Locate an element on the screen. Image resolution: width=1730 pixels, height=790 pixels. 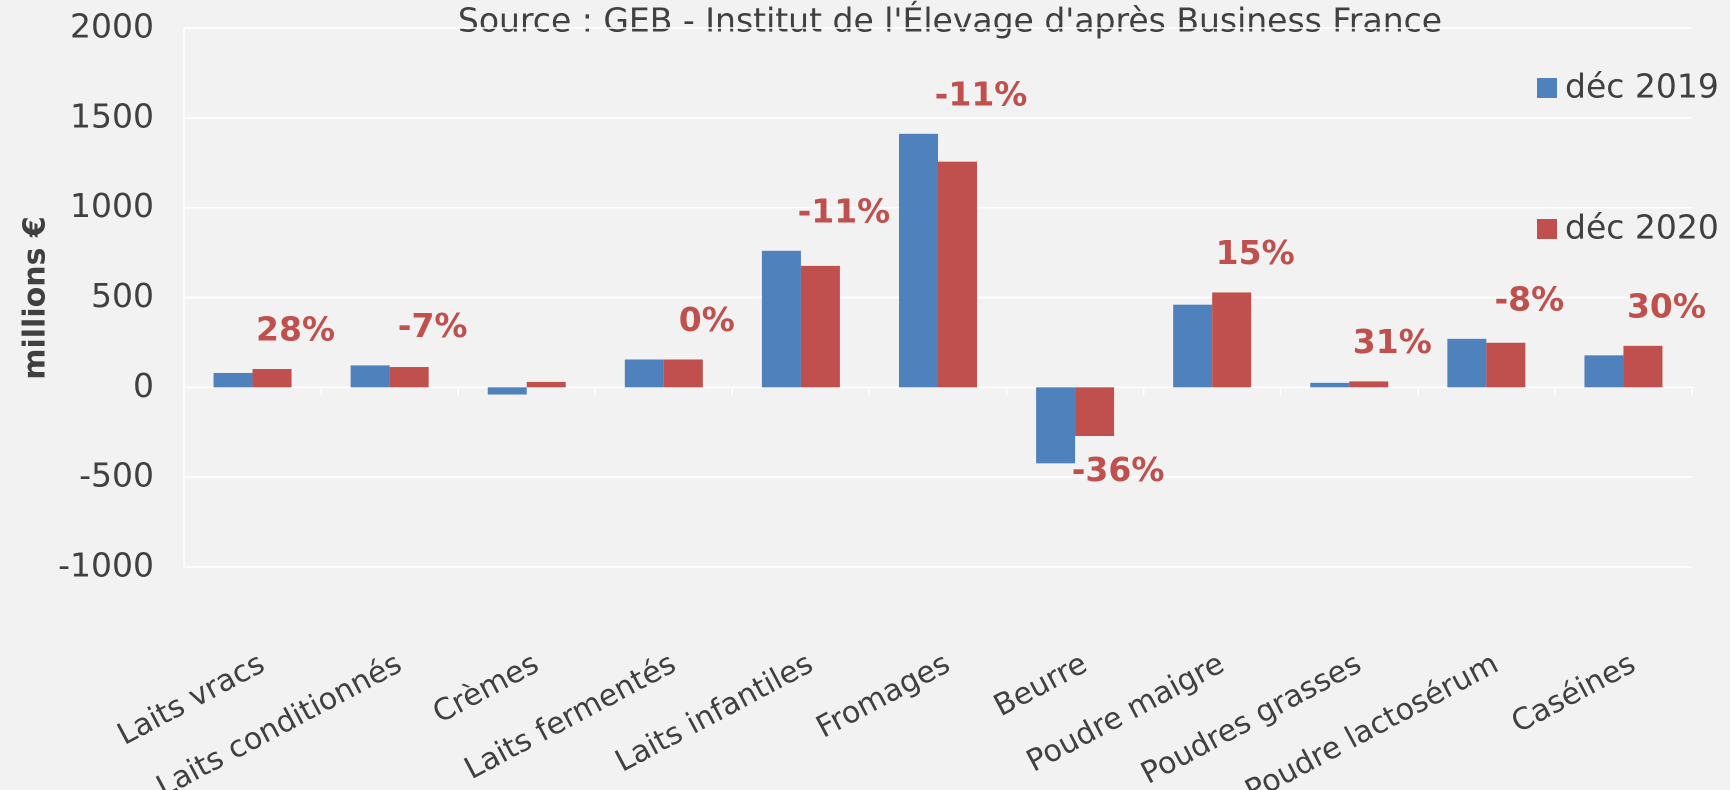
y-tick-label: 0 is located at coordinates (143, 385).